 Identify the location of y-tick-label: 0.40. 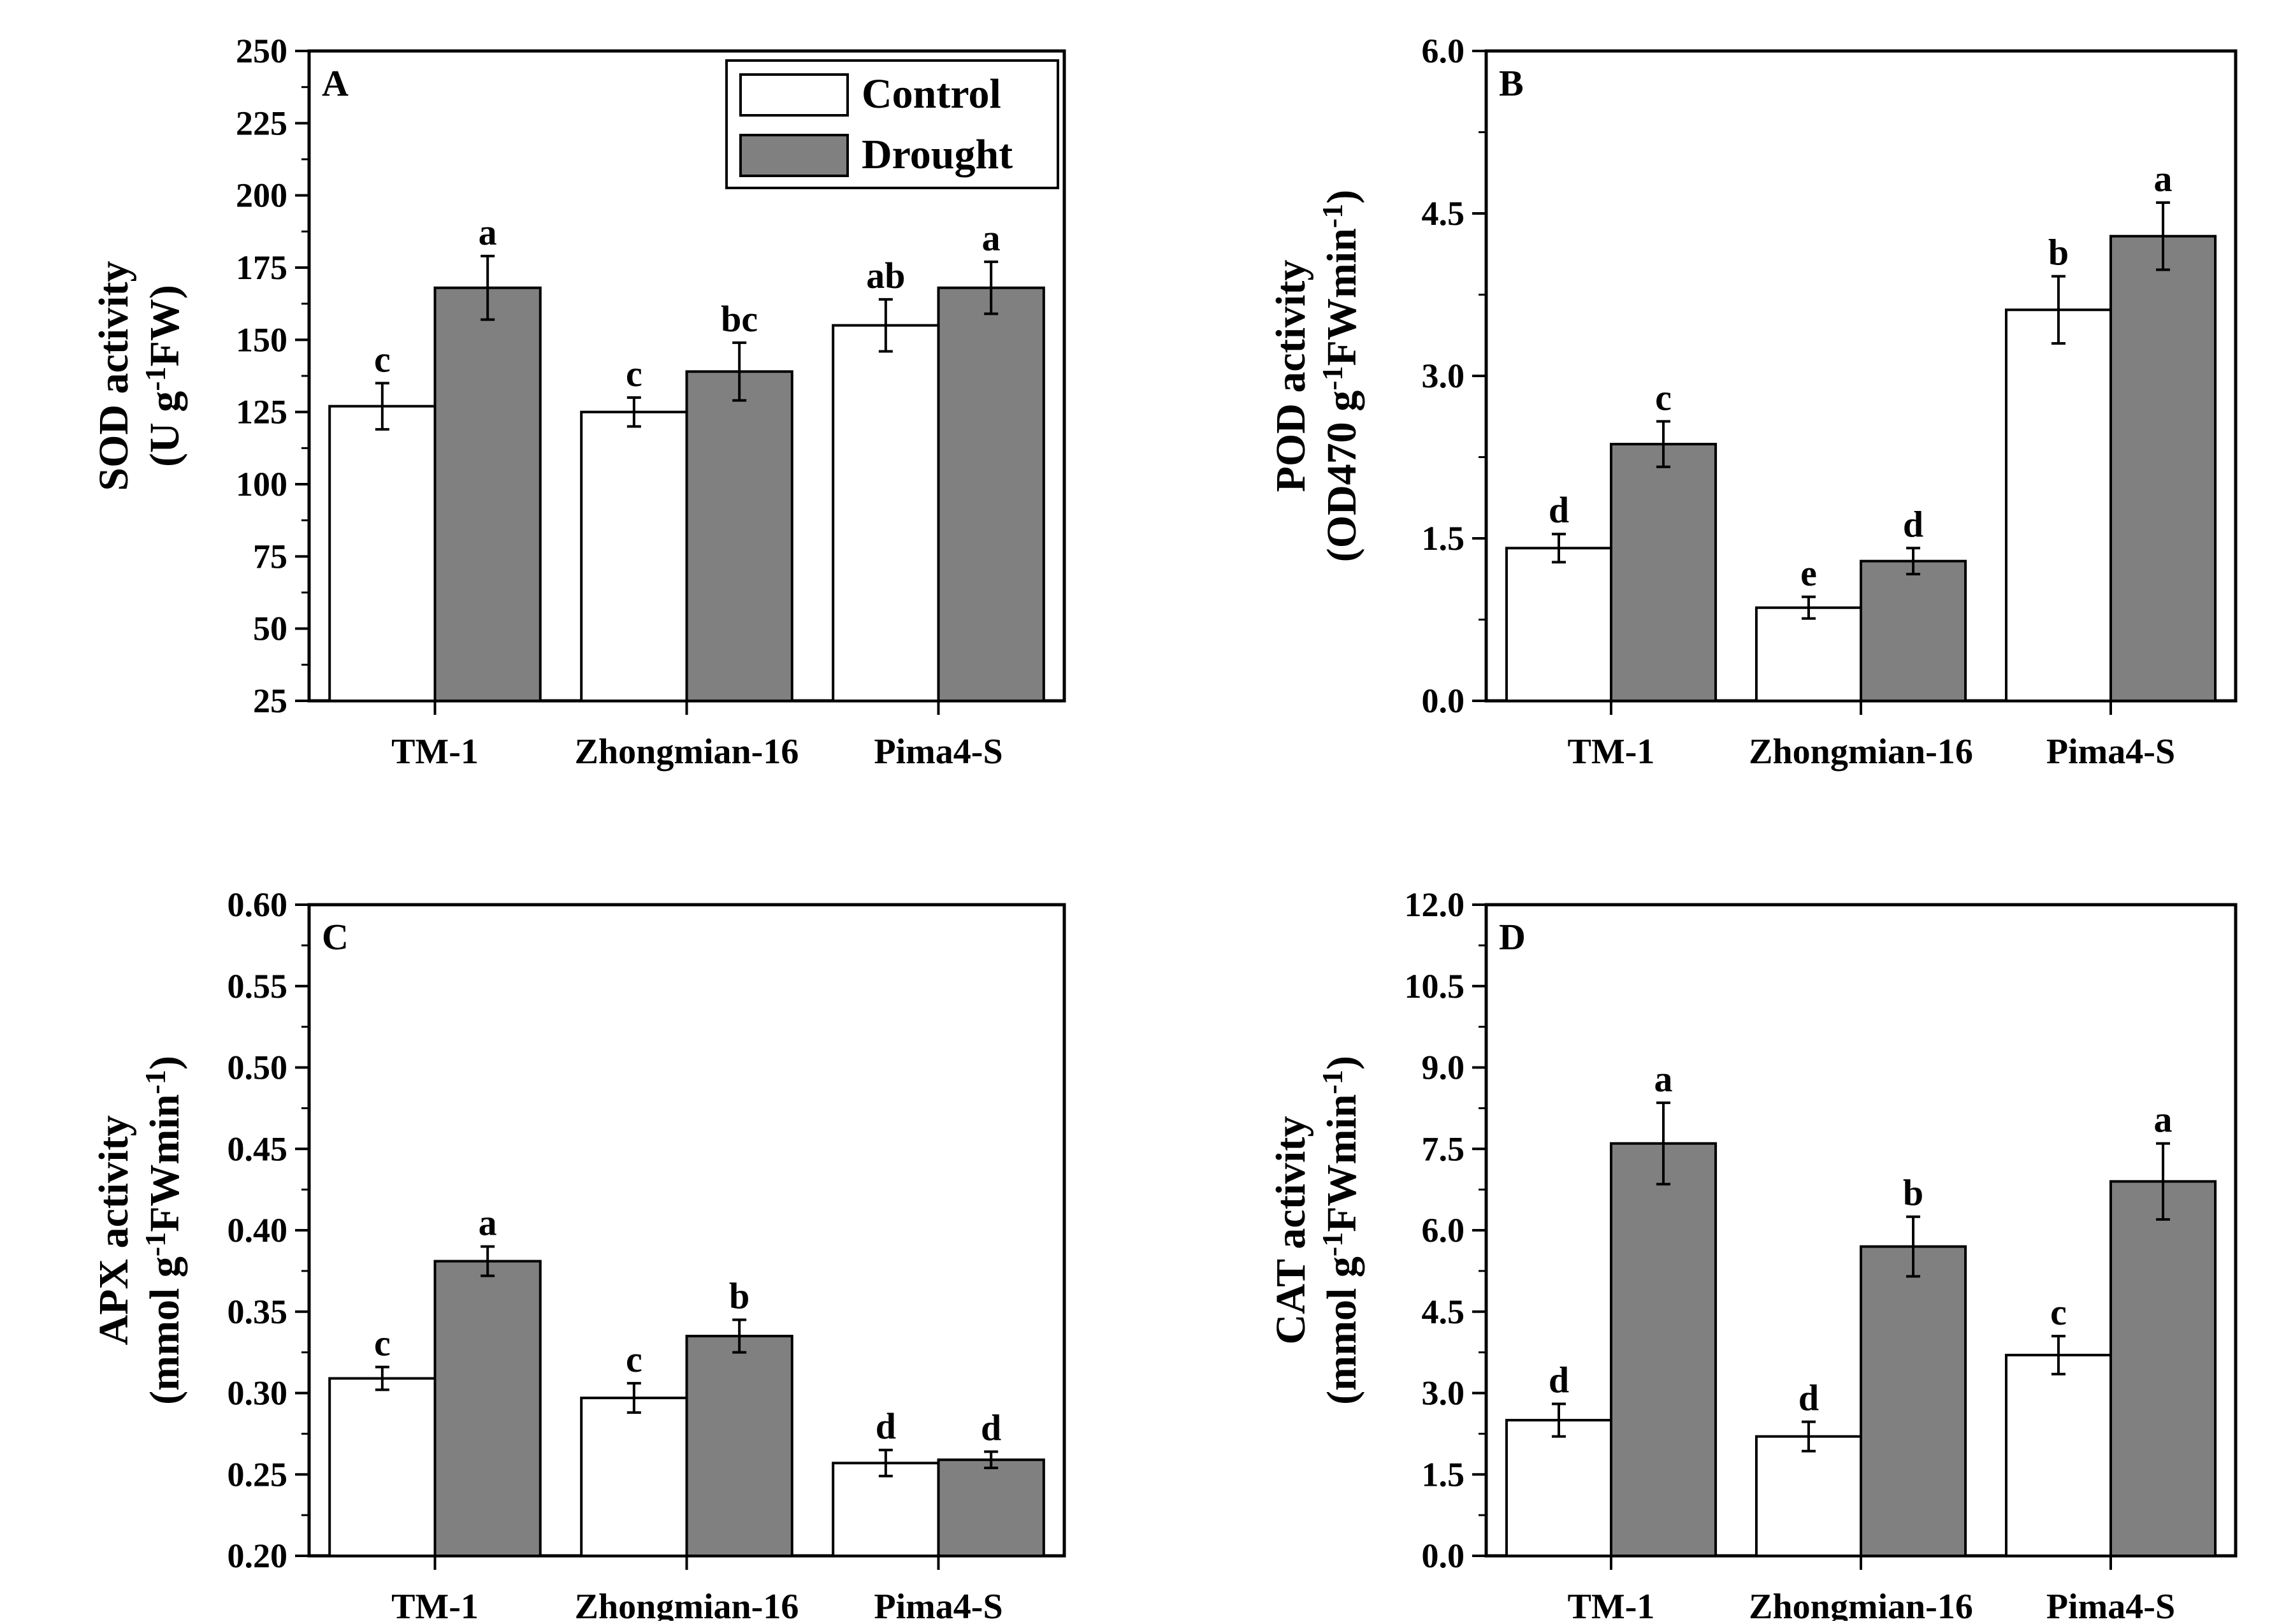
(258, 1230).